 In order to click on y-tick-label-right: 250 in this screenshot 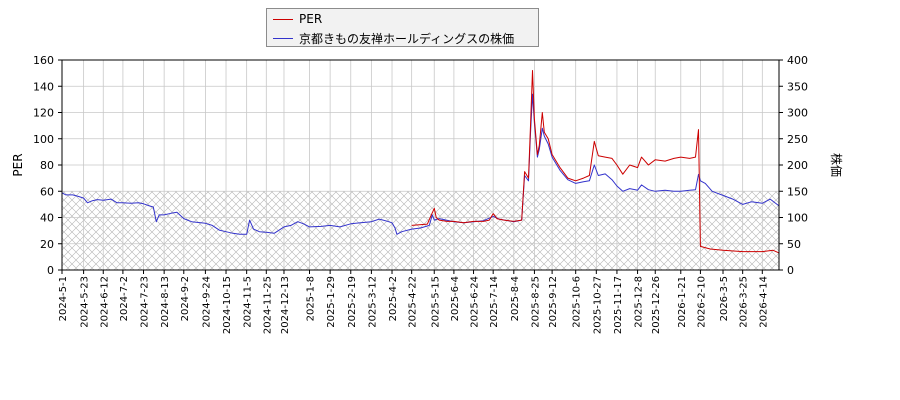, I will do `click(797, 139)`.